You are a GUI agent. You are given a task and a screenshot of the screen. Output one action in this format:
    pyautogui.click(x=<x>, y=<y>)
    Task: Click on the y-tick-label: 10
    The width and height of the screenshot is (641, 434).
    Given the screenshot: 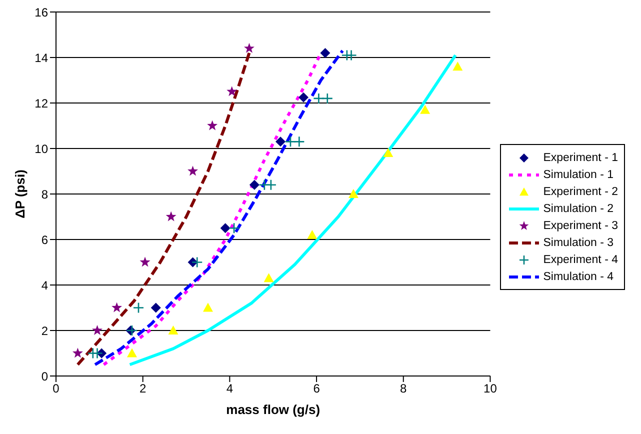 What is the action you would take?
    pyautogui.click(x=41, y=149)
    